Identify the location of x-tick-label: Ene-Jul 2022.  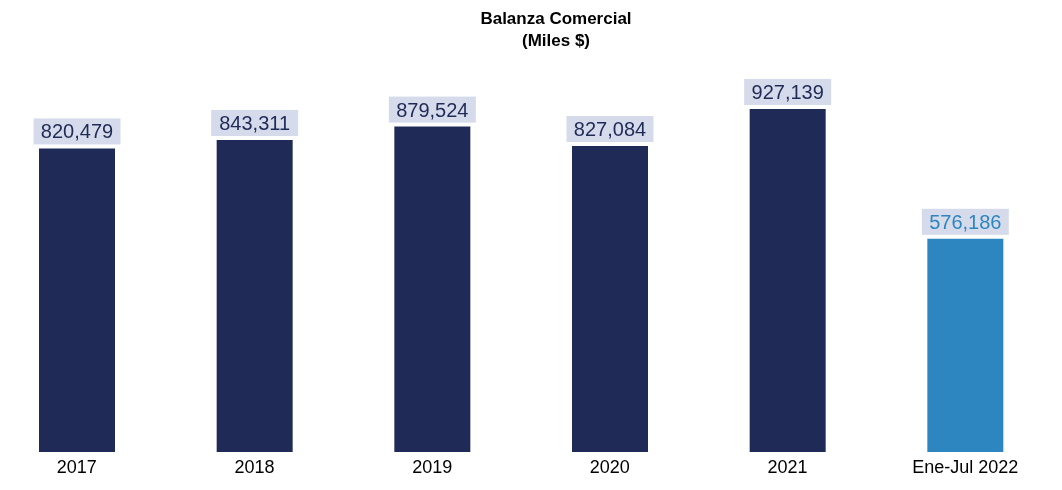
(965, 466).